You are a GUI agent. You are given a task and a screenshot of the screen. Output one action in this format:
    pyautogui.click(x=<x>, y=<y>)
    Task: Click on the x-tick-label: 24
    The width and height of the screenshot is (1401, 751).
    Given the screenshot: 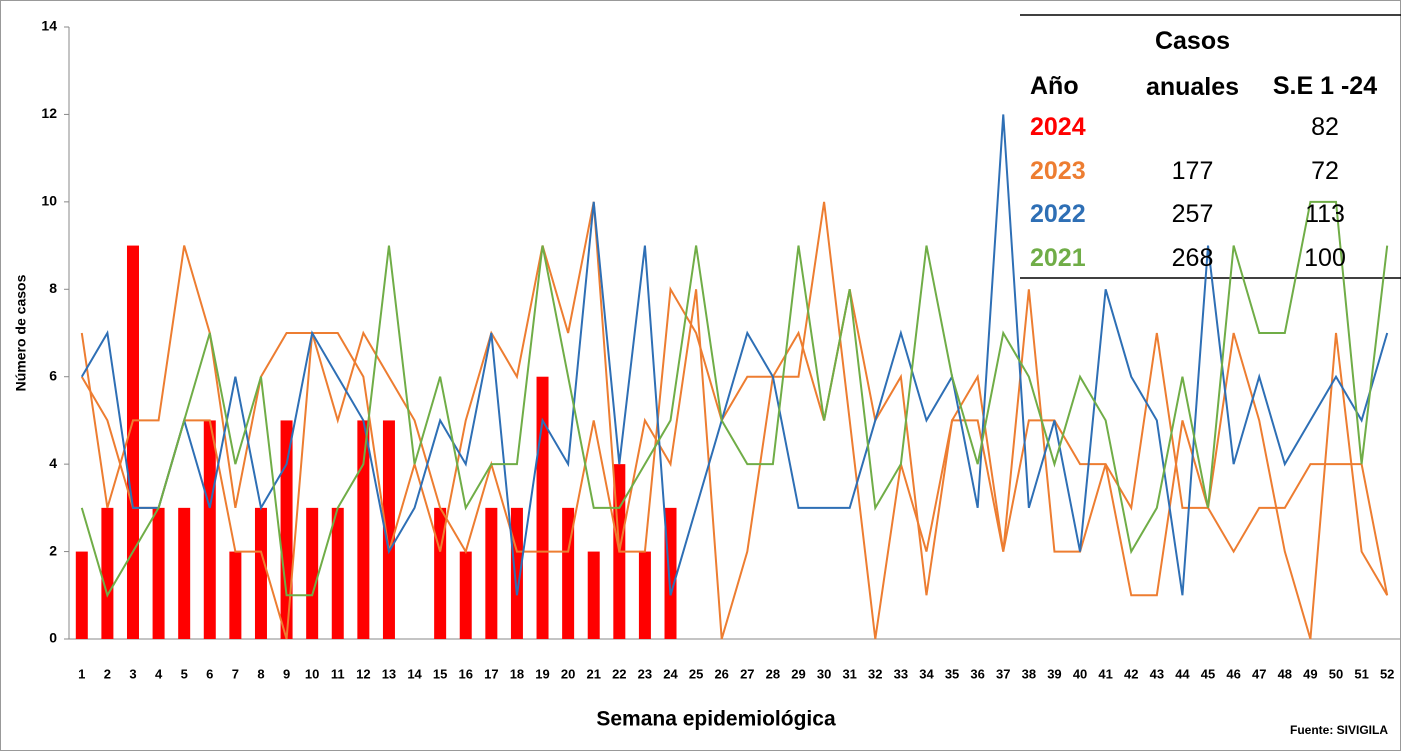 What is the action you would take?
    pyautogui.click(x=670, y=673)
    